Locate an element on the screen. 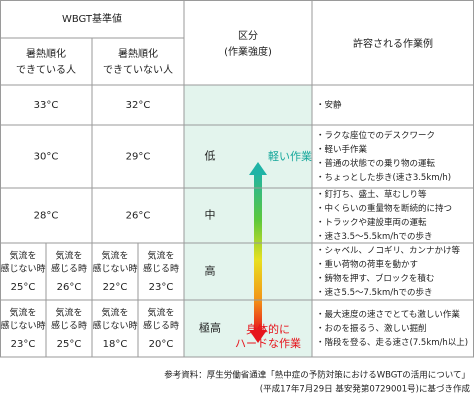 The image size is (474, 407). wbgt-value: 22°C is located at coordinates (115, 287).